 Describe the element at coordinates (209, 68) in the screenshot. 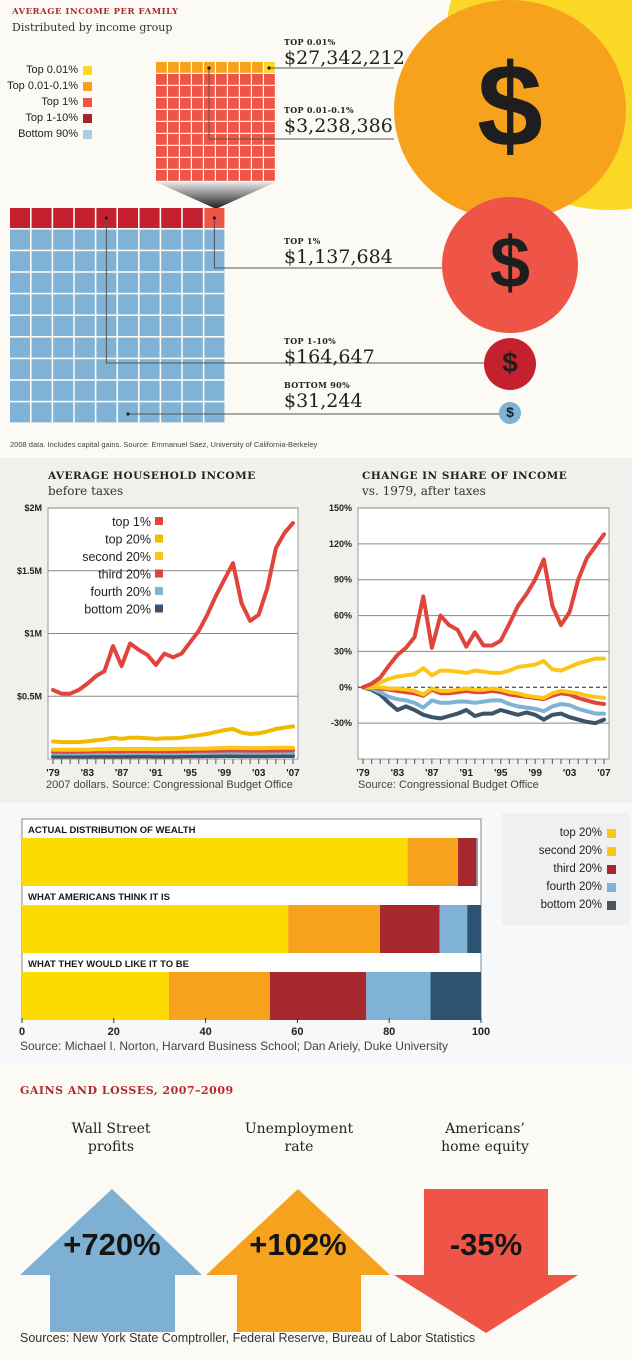

I see `connector-dot` at that location.